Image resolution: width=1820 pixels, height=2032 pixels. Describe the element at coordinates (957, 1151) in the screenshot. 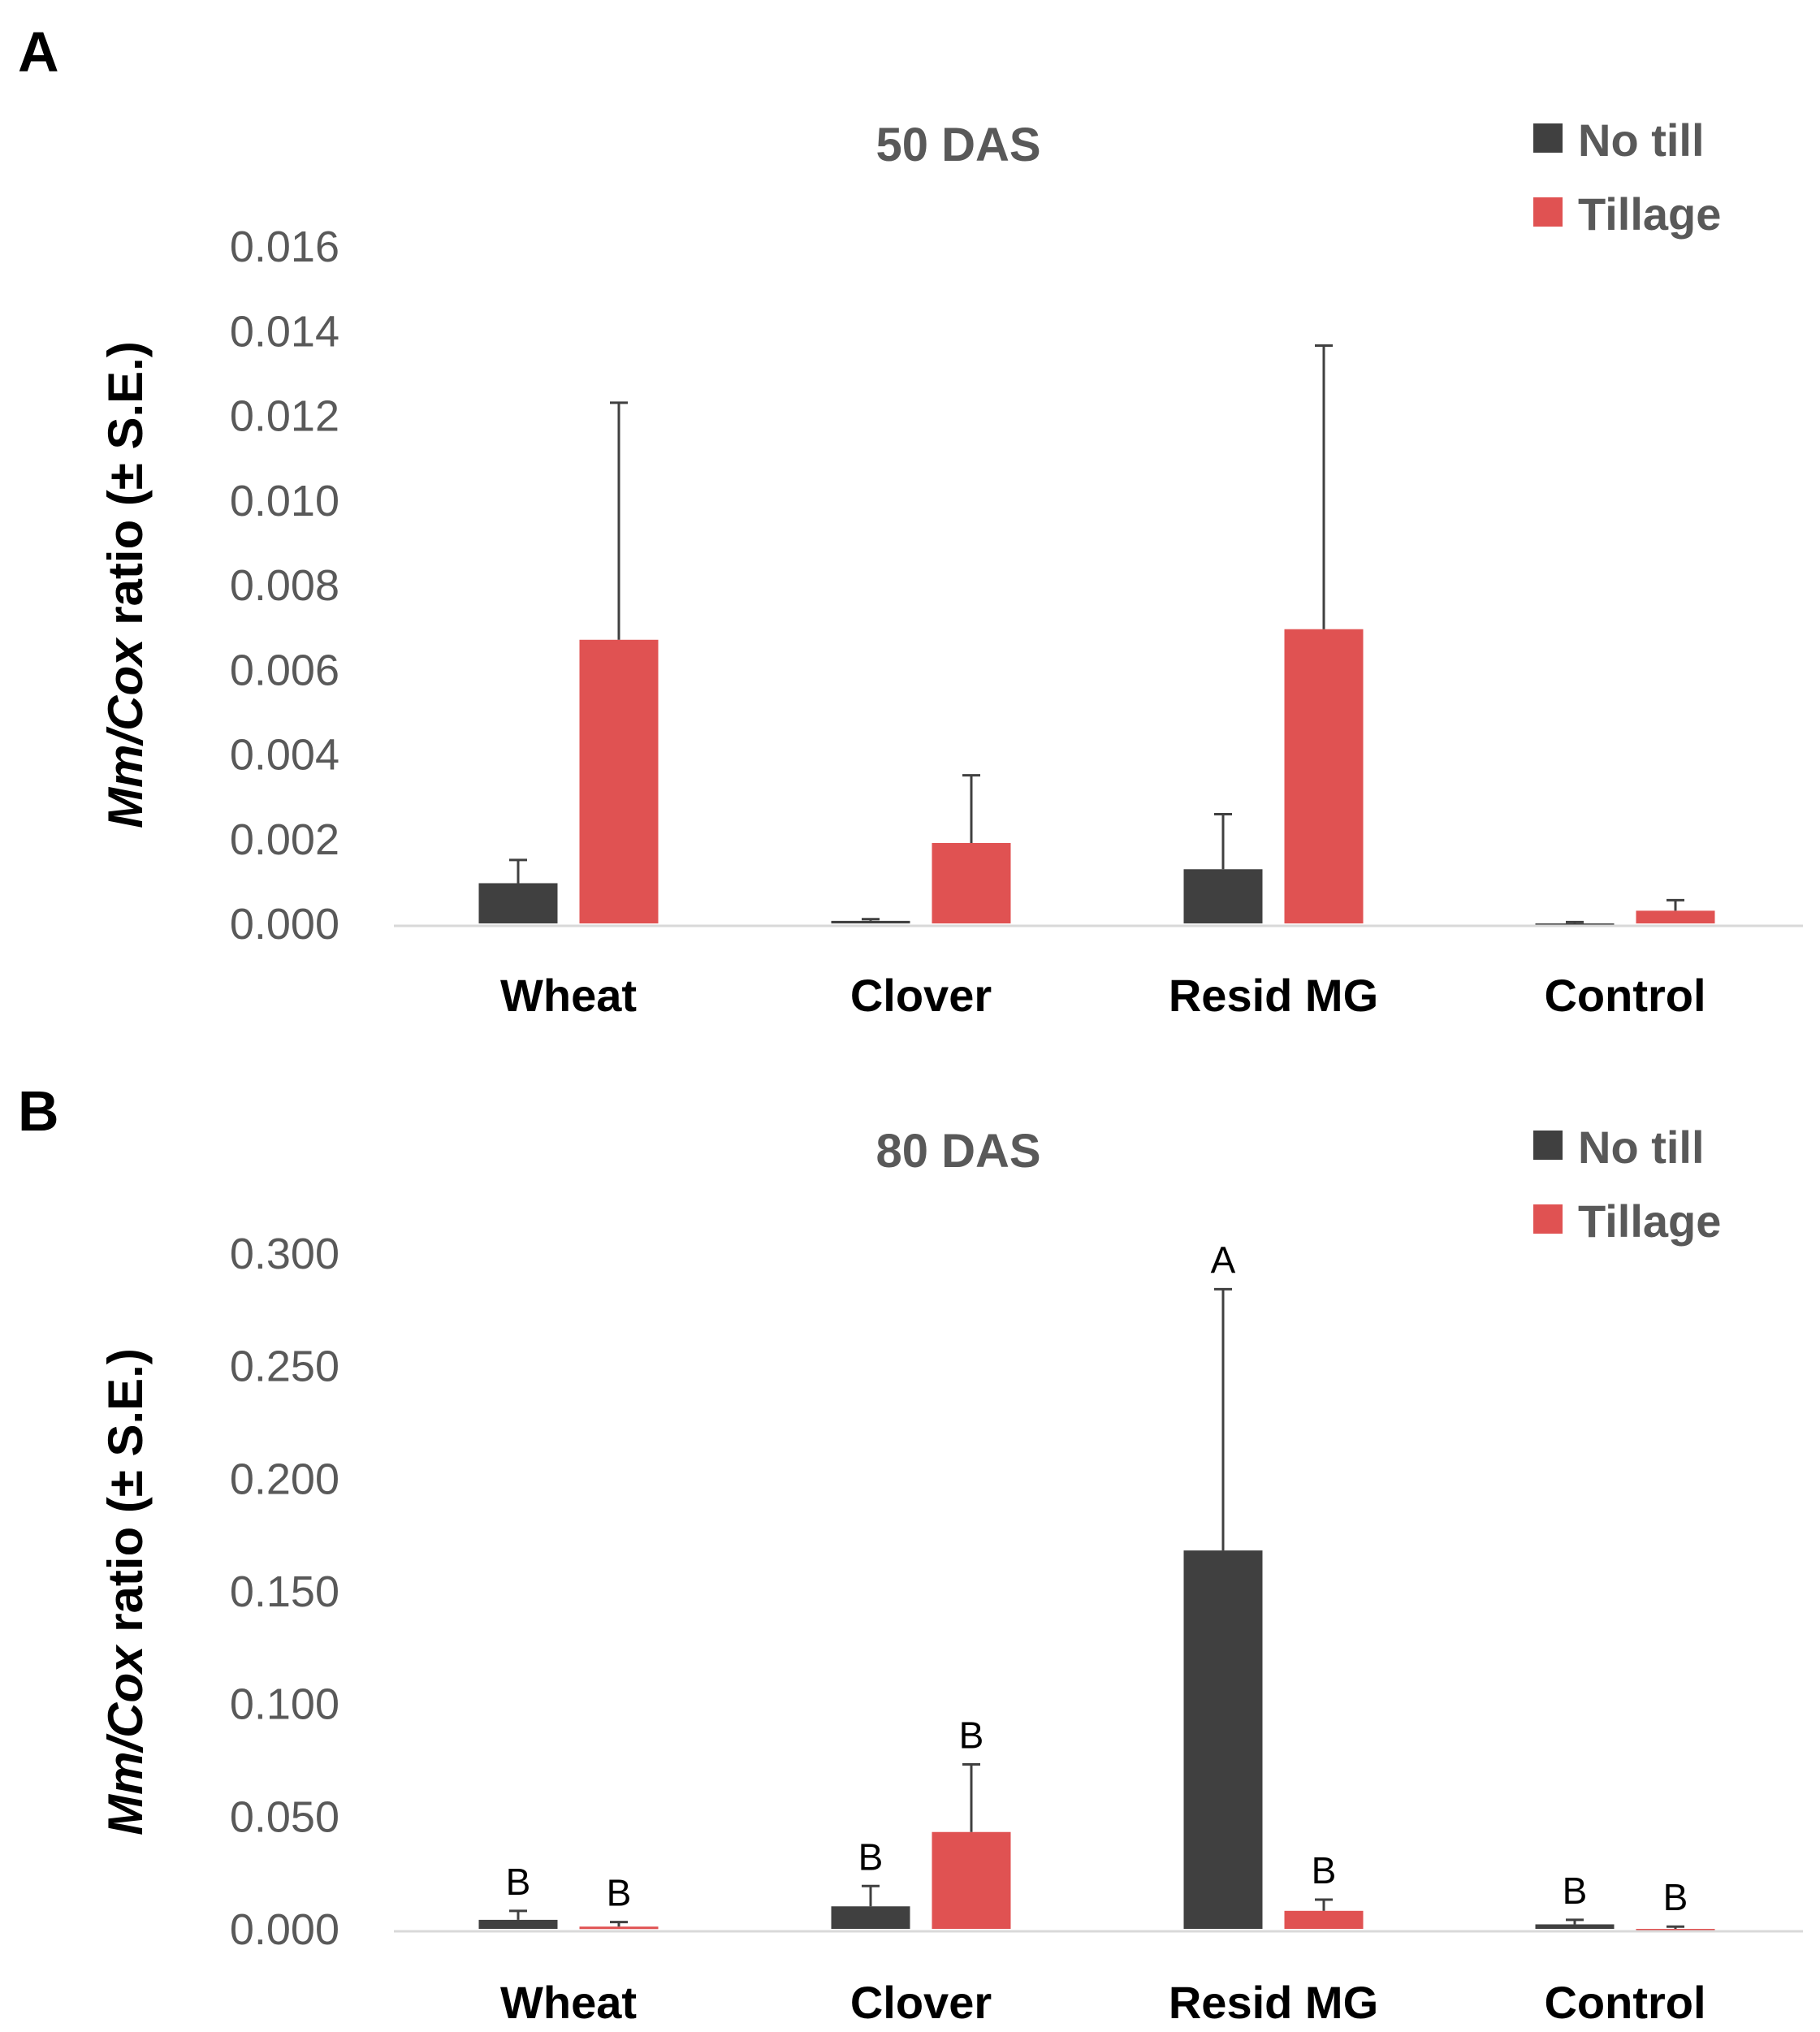

I see `chart-title: 80 DAS` at that location.